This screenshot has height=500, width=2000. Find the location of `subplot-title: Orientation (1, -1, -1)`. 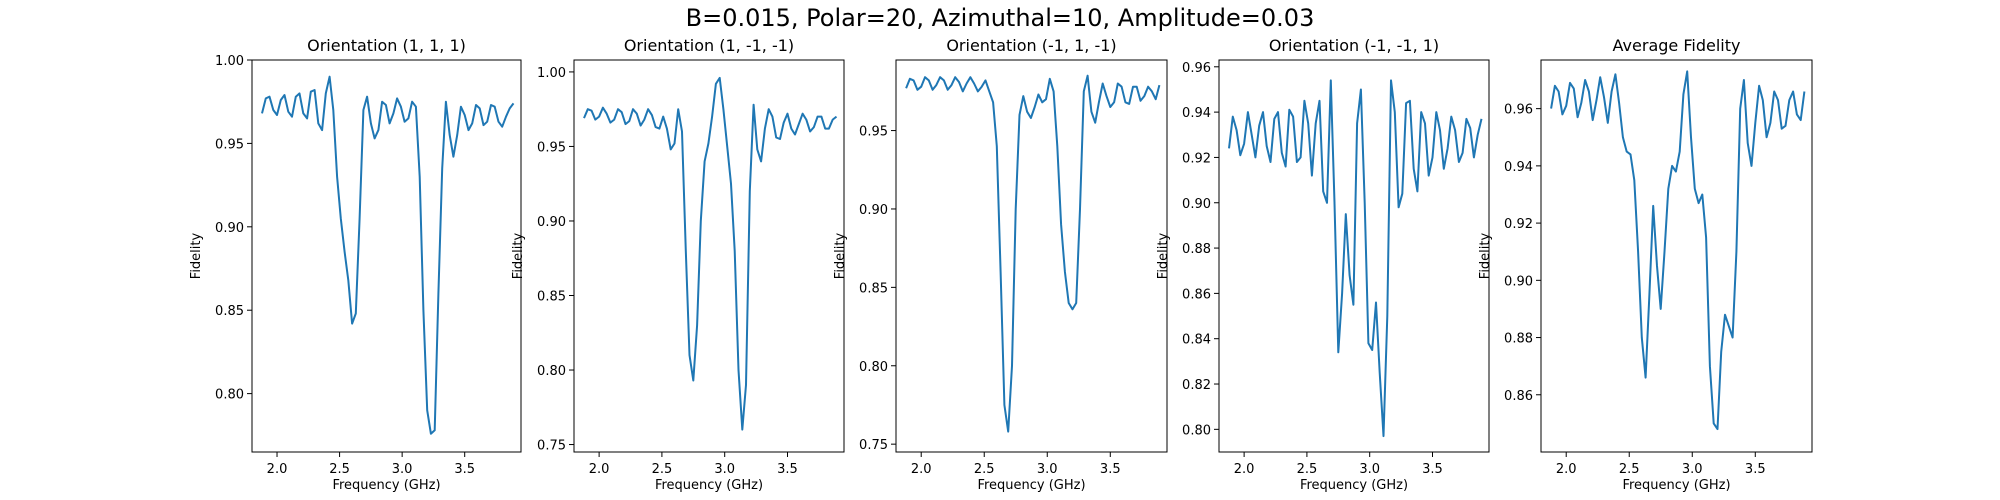

subplot-title: Orientation (1, -1, -1) is located at coordinates (709, 45).